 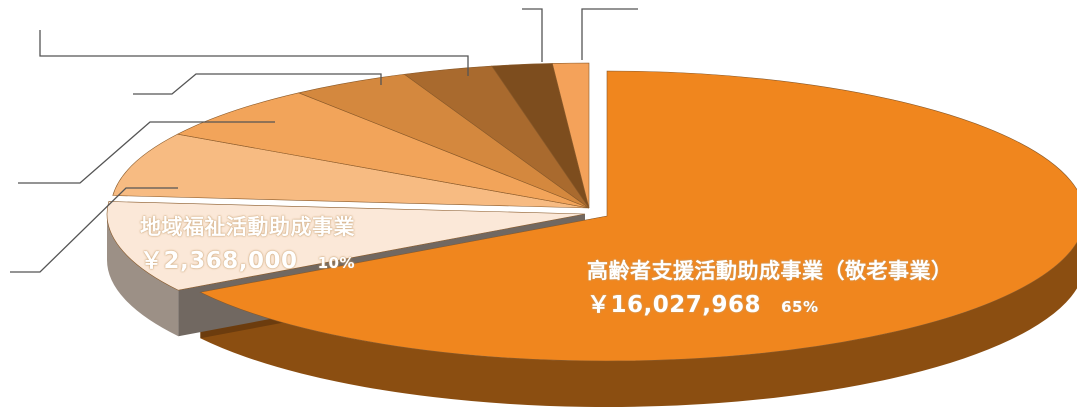 I want to click on slice-amount-elderly-support: ￥16,027,968, so click(x=674, y=305).